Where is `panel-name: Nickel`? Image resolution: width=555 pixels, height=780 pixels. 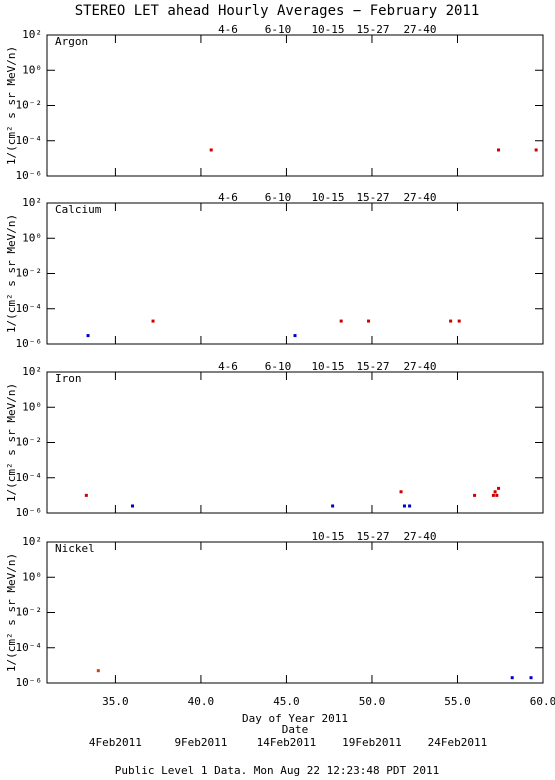 panel-name: Nickel is located at coordinates (75, 548).